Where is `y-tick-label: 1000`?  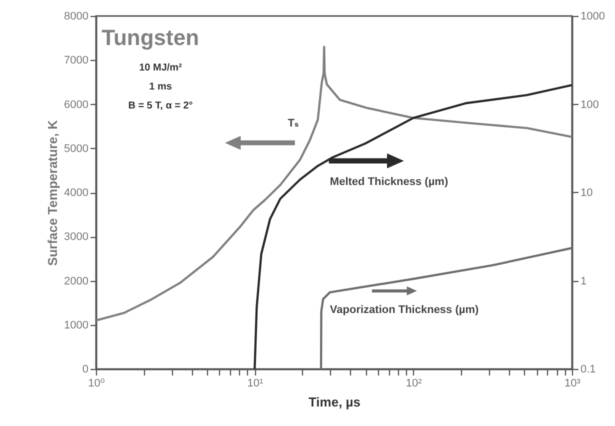 y-tick-label: 1000 is located at coordinates (592, 16).